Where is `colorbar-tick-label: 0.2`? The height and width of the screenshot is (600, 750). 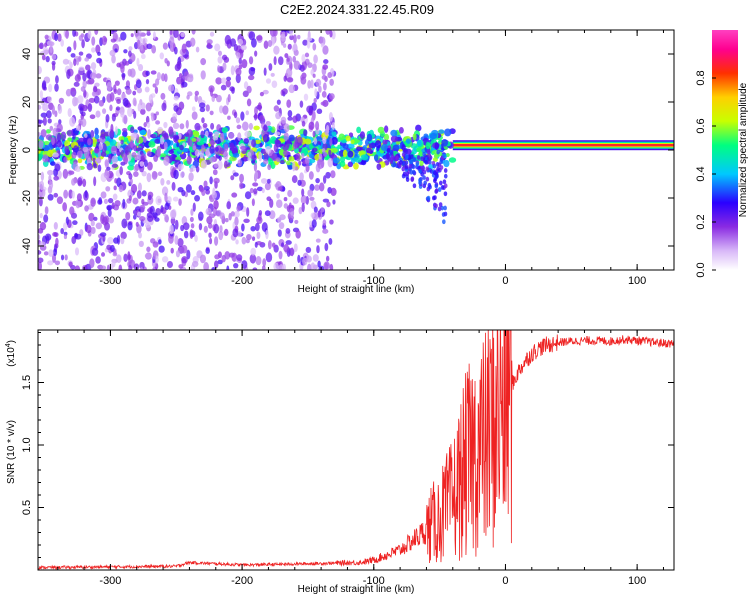 colorbar-tick-label: 0.2 is located at coordinates (701, 221).